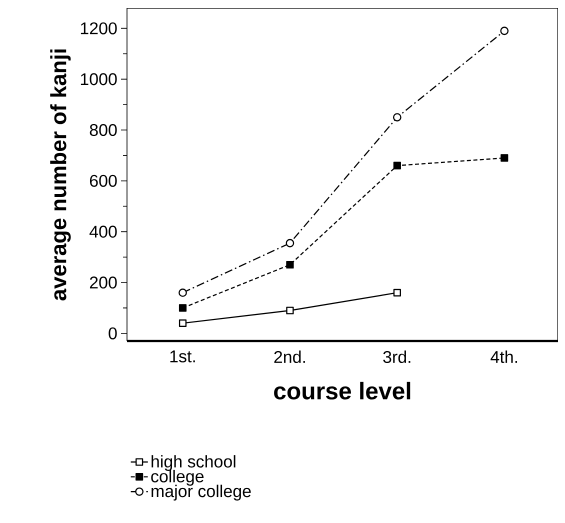  Describe the element at coordinates (201, 492) in the screenshot. I see `legend-label: major college` at that location.